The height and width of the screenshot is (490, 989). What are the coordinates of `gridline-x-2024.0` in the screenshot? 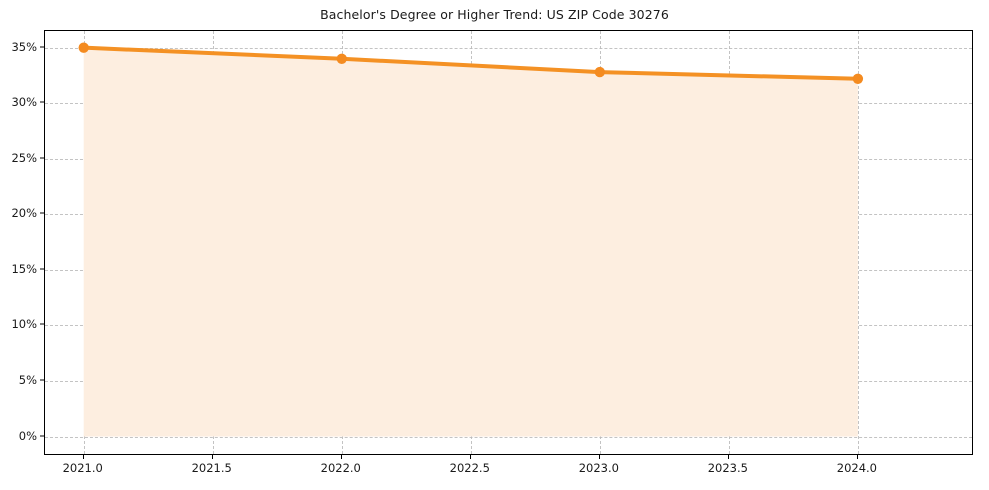 It's located at (858, 242).